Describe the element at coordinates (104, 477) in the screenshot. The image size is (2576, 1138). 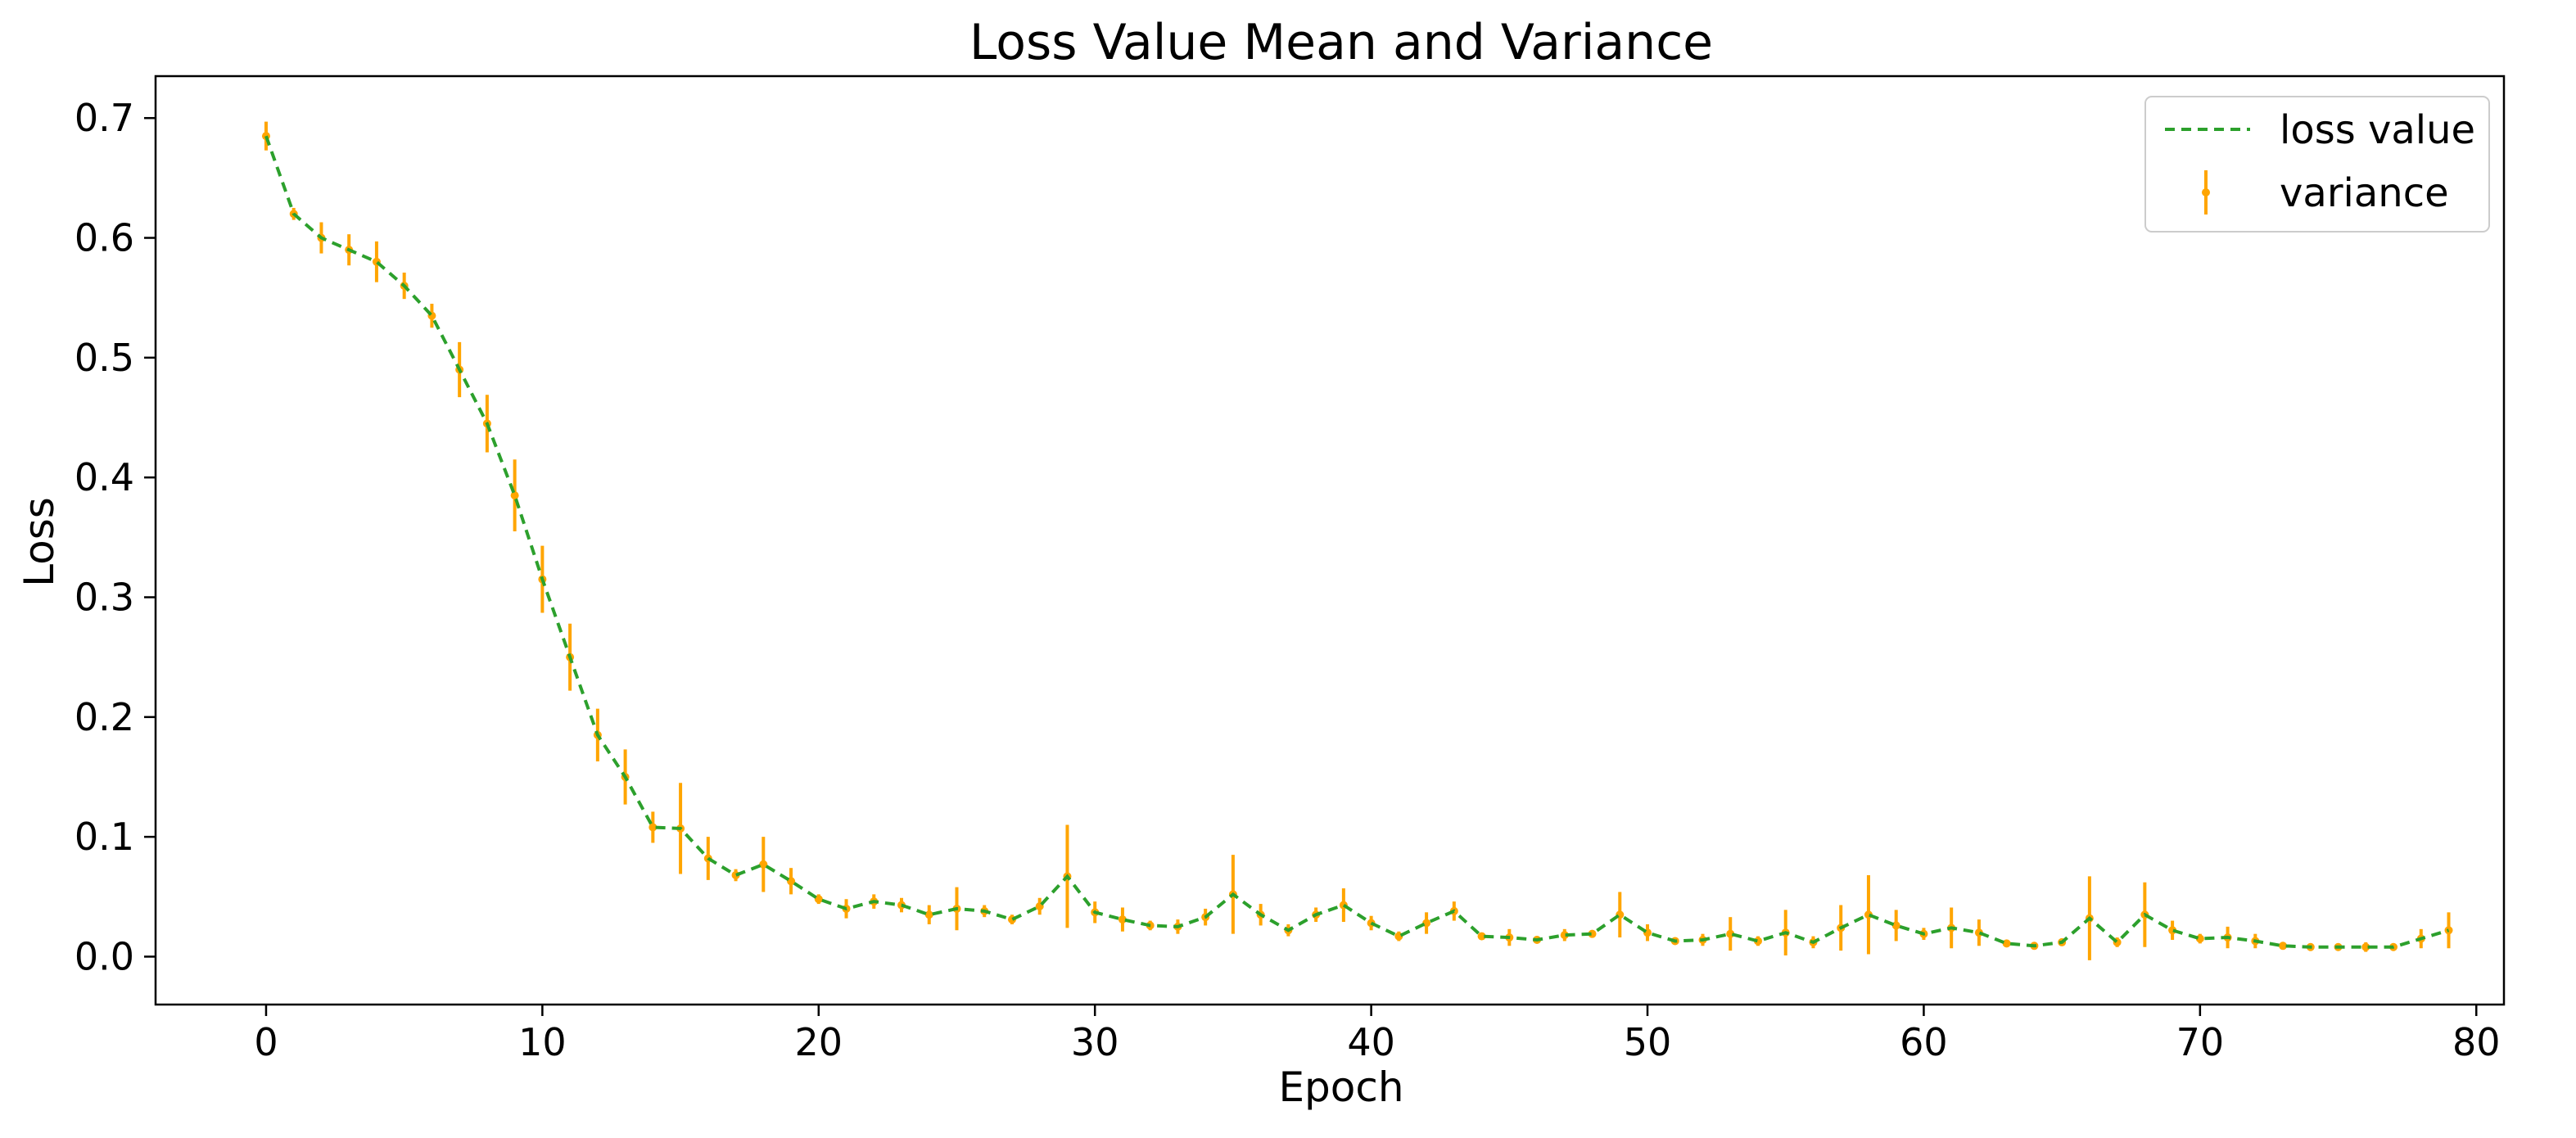
I see `y-tick-label: 0.4` at that location.